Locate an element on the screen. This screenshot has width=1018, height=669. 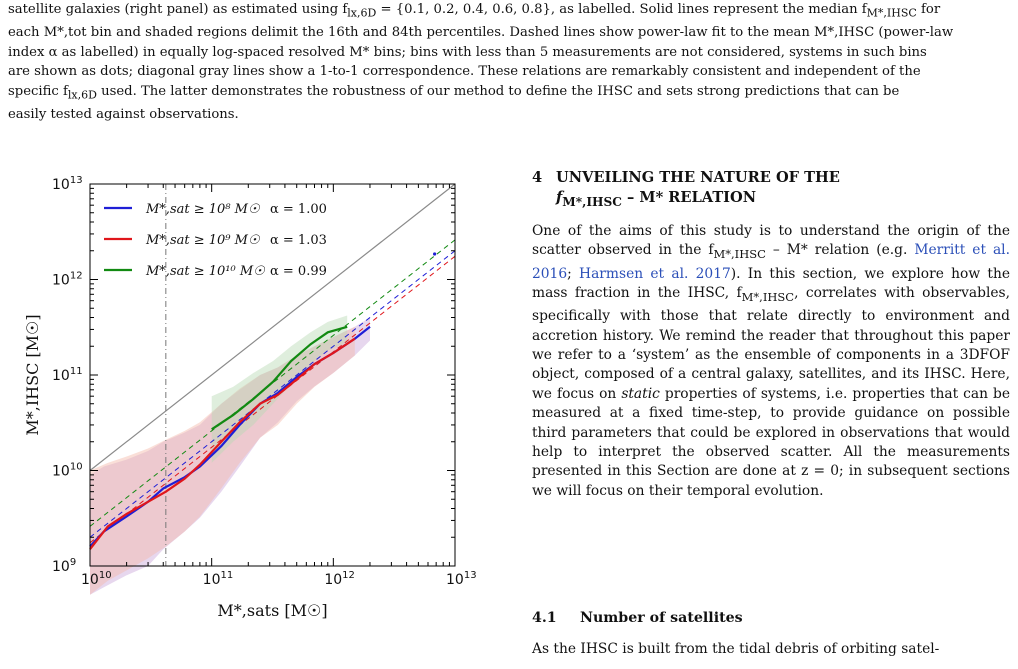
citation-merritt: Merritt et al. 2016 is located at coordinates (771, 262).